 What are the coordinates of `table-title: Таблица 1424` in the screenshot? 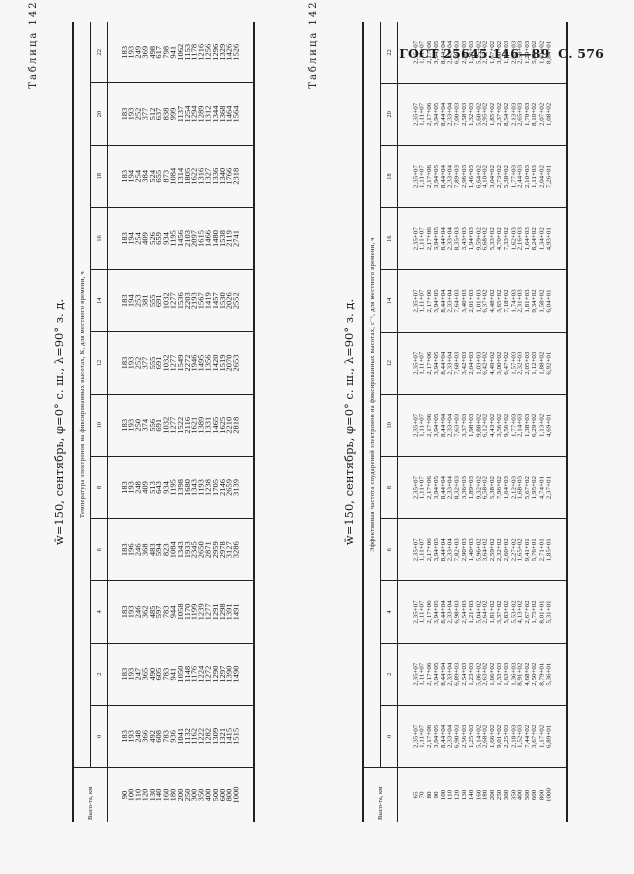 It's located at (33, 44).